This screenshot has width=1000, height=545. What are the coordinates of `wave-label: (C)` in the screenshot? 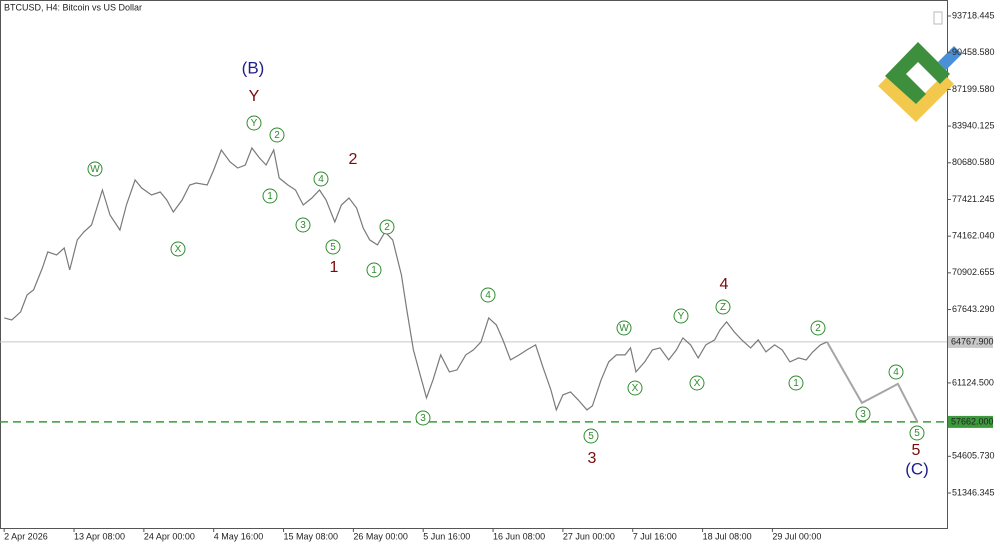 It's located at (917, 468).